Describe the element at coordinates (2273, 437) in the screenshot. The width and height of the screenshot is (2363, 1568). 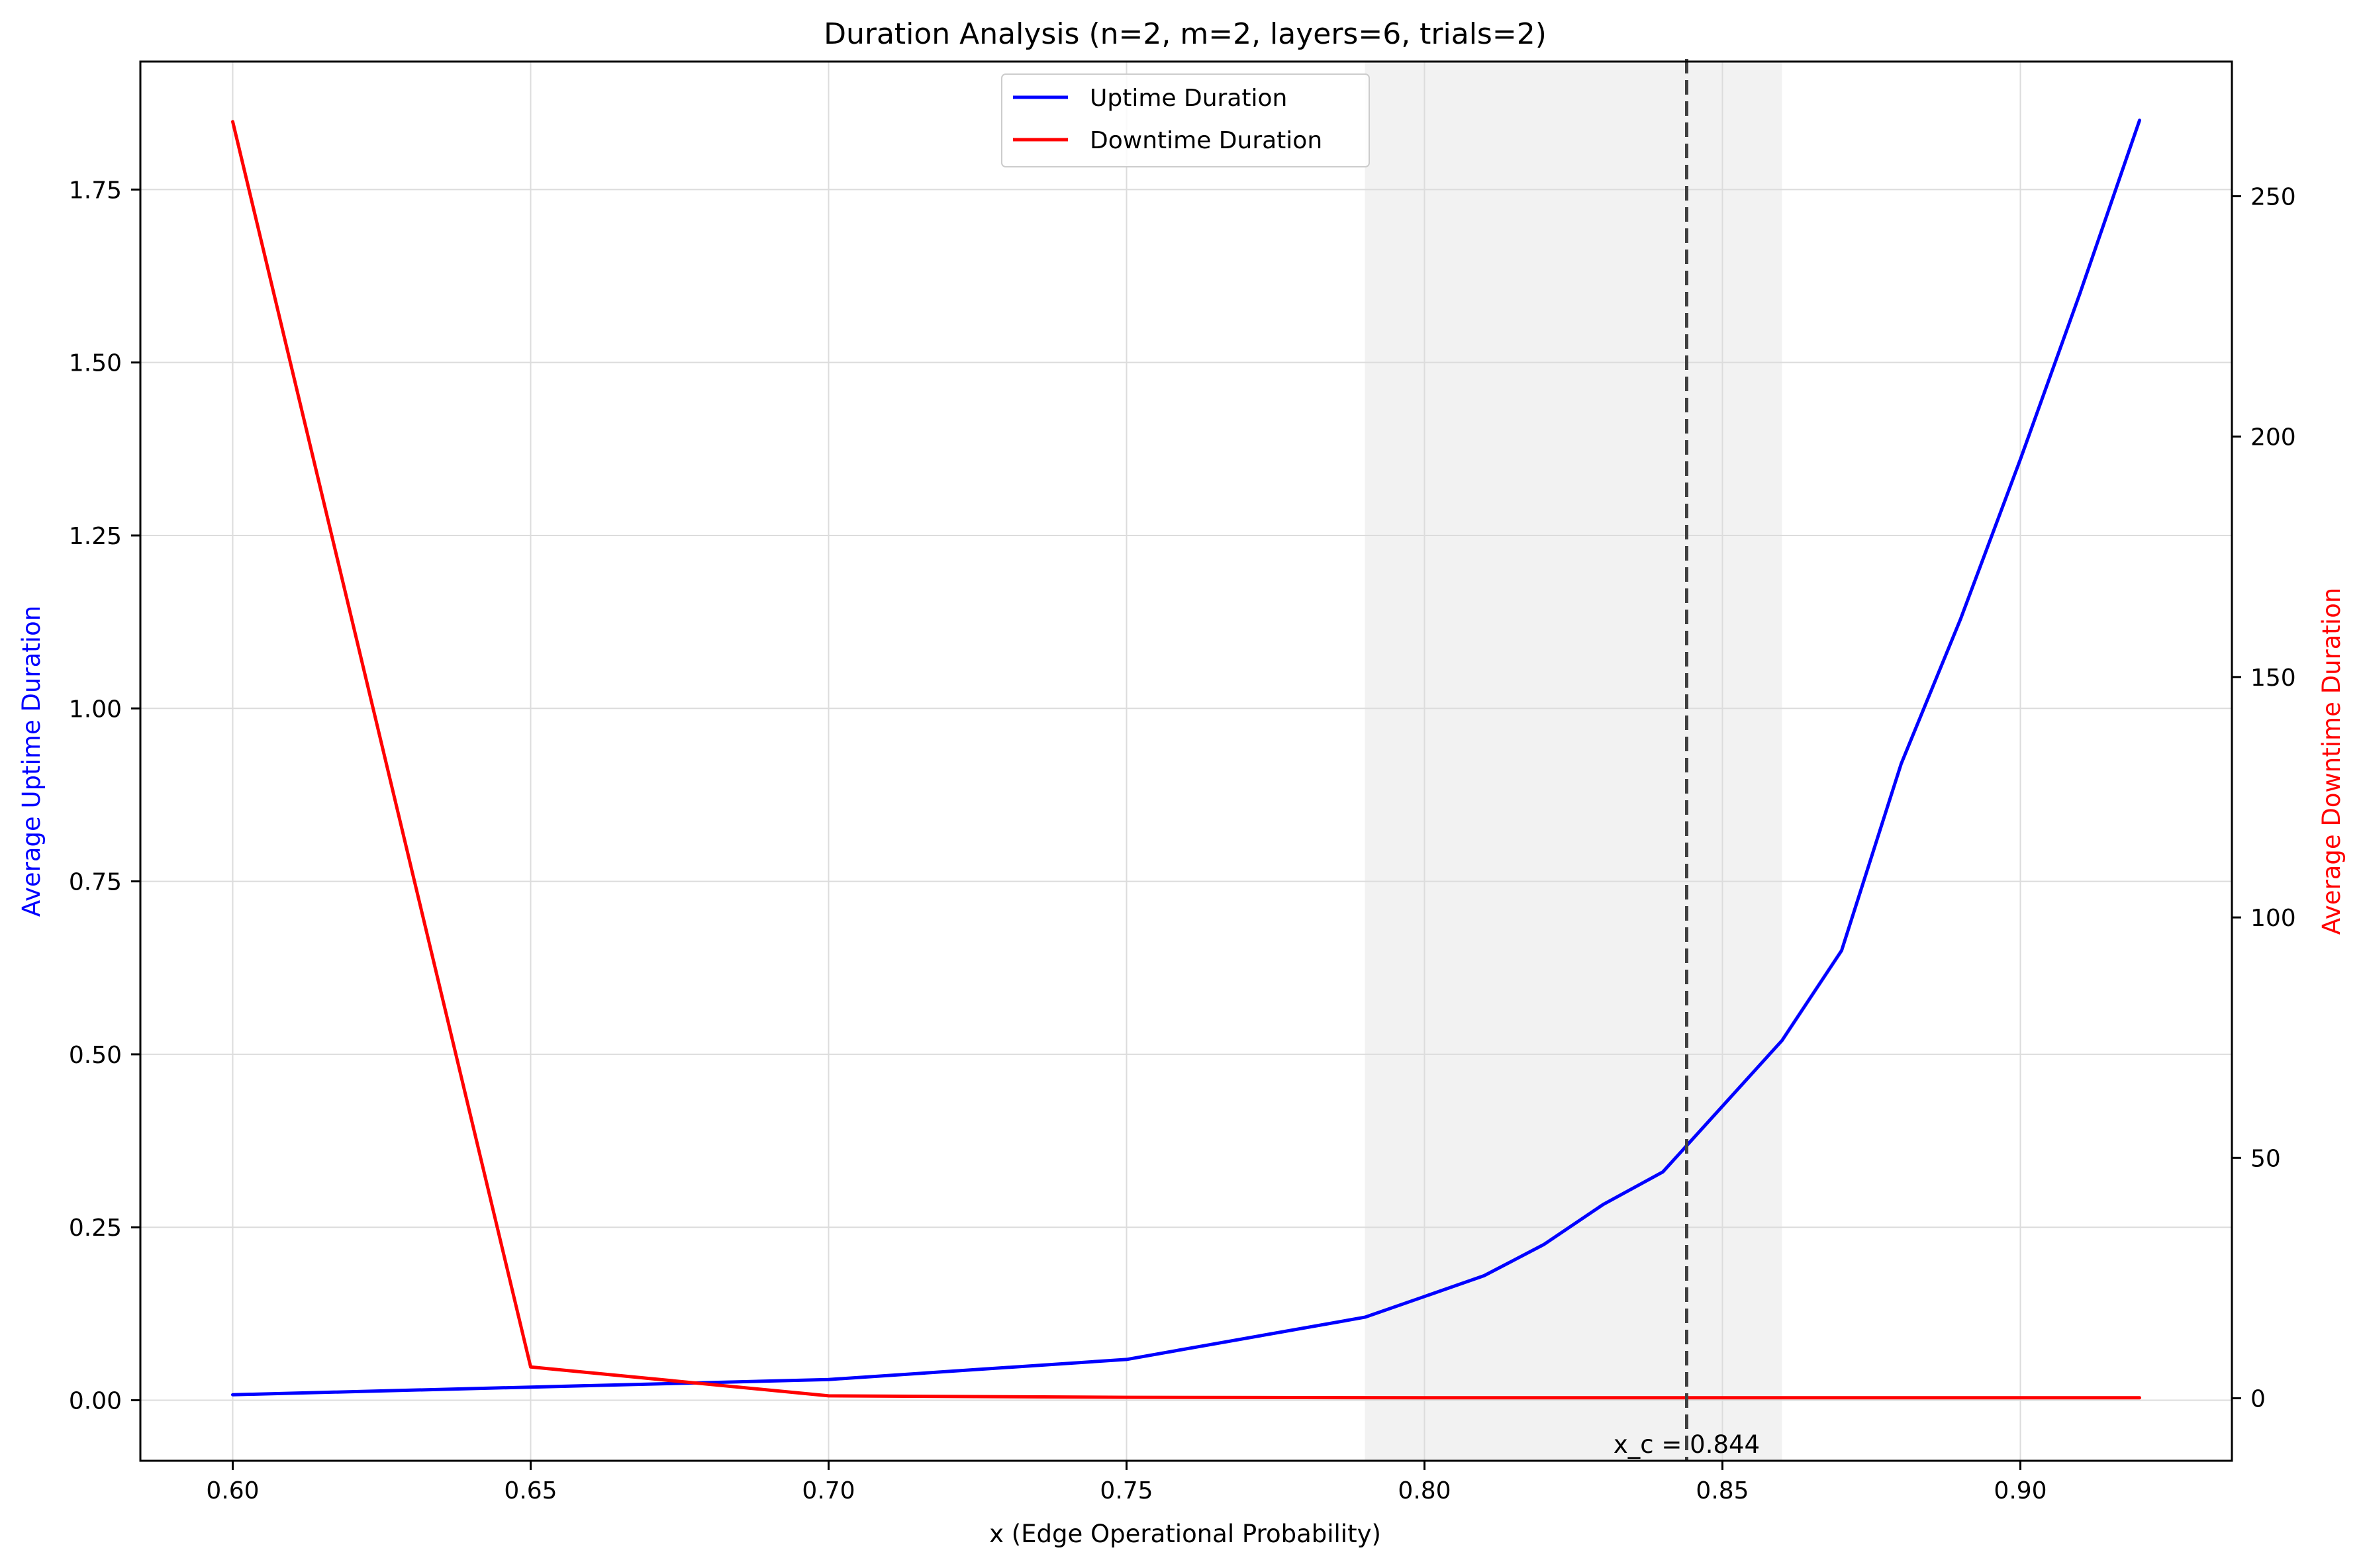
I see `y-right-tick-label: 200` at that location.